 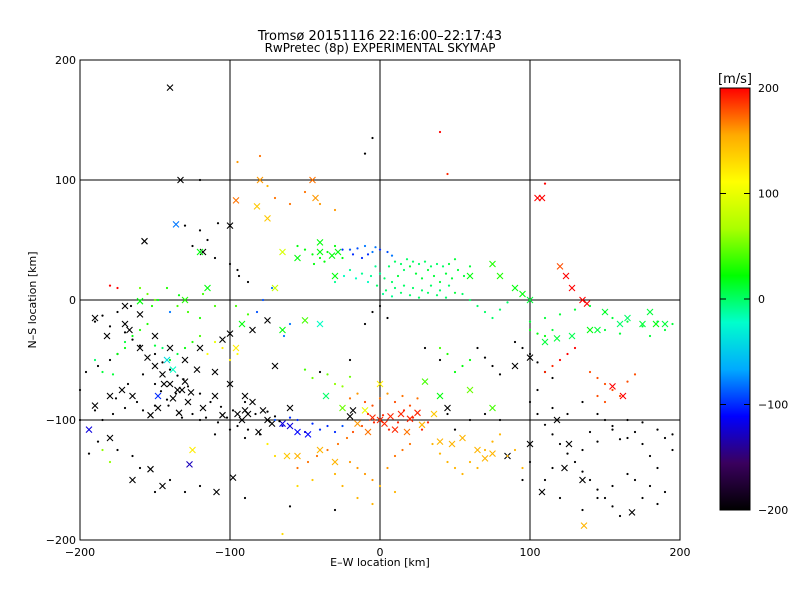 I want to click on x-tick-label: −200, so click(x=80, y=552).